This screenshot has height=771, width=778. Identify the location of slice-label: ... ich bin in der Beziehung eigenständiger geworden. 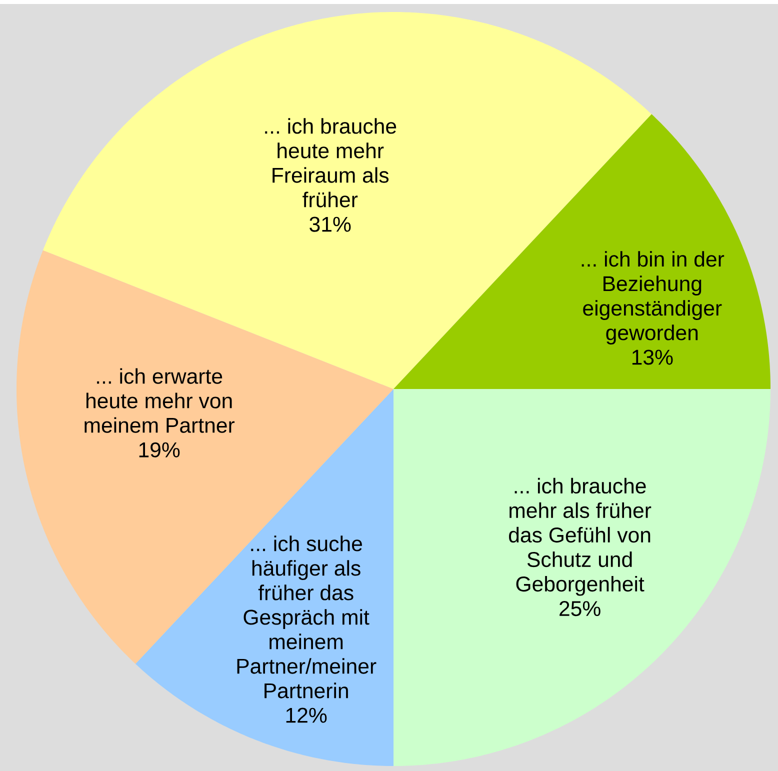
(653, 297).